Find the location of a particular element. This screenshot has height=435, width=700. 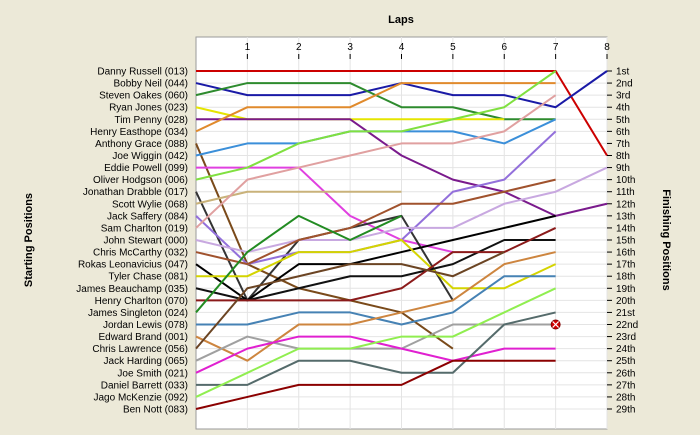

driver-label: Sam Charlton (019) is located at coordinates (144, 228).